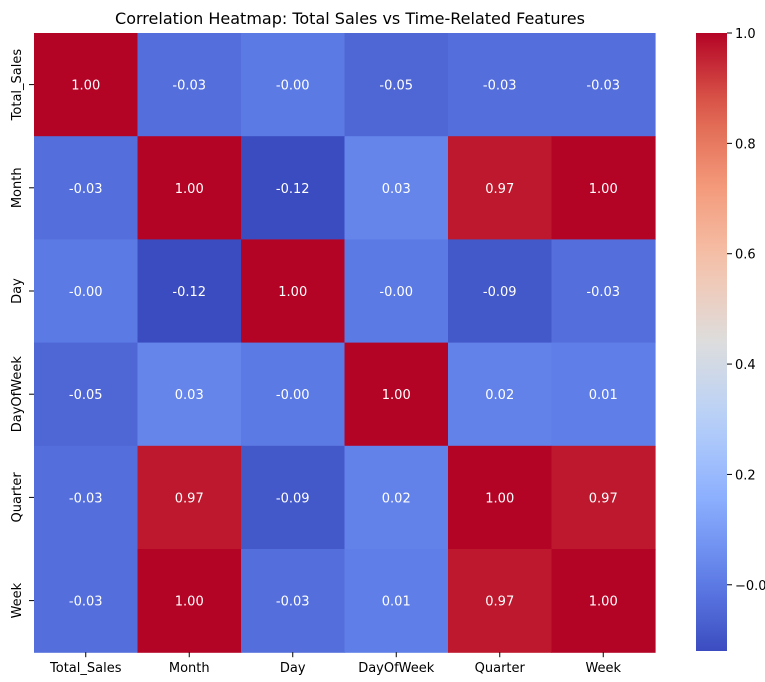 The image size is (765, 682). I want to click on y-tick-label: Total_Sales, so click(17, 85).